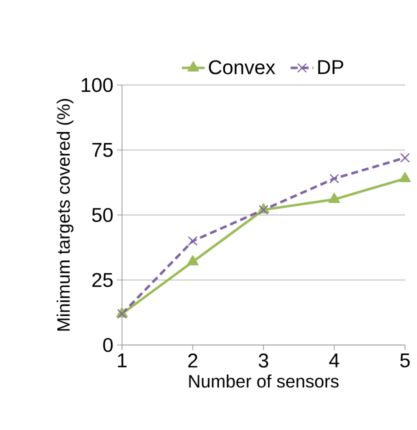  What do you see at coordinates (405, 361) in the screenshot?
I see `x-tick-label: 5` at bounding box center [405, 361].